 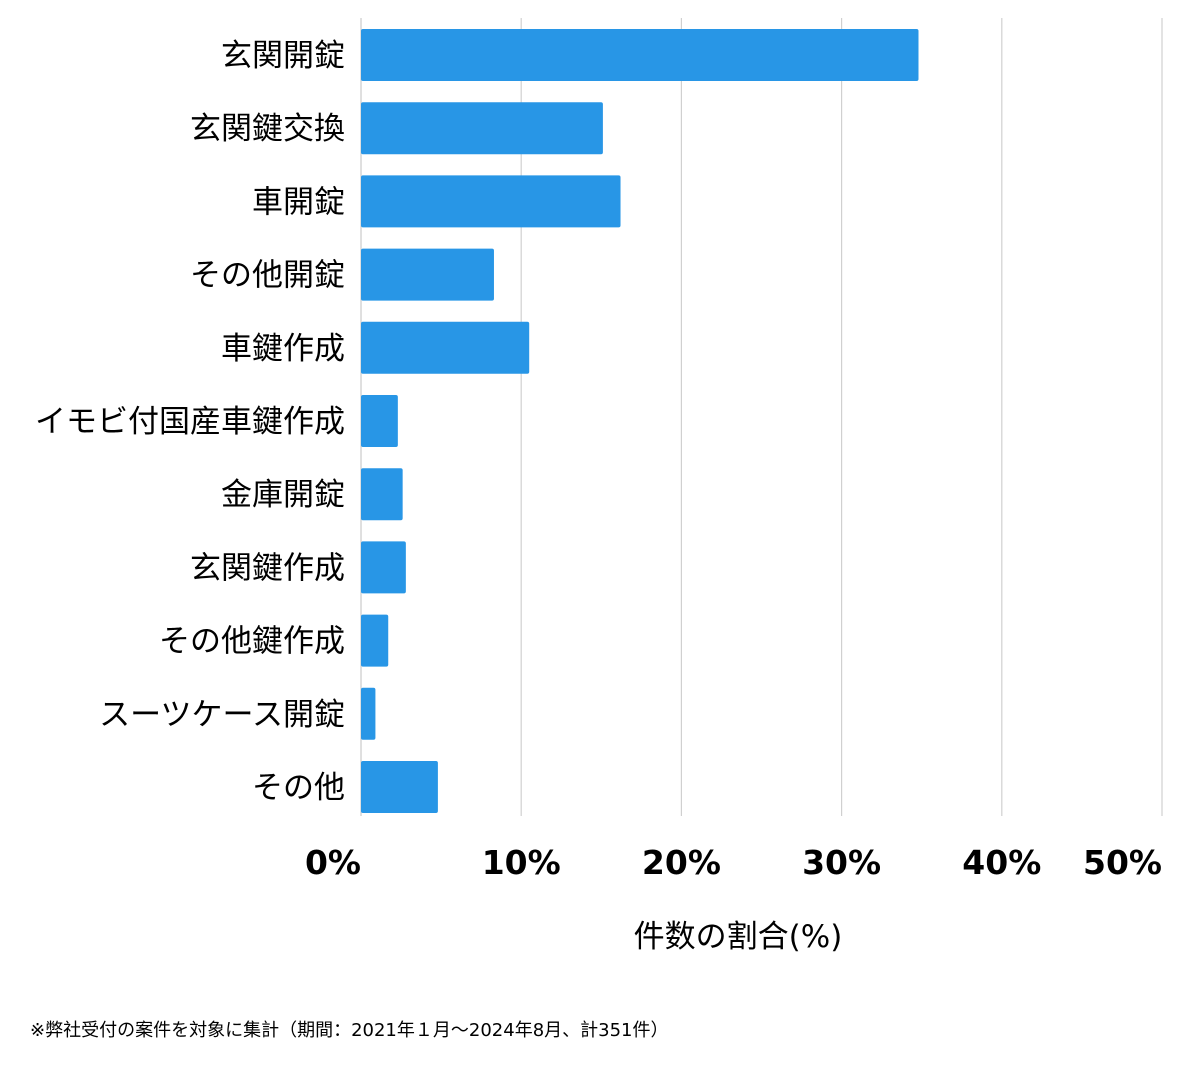 I want to click on category-label-10: その他, so click(x=298, y=788).